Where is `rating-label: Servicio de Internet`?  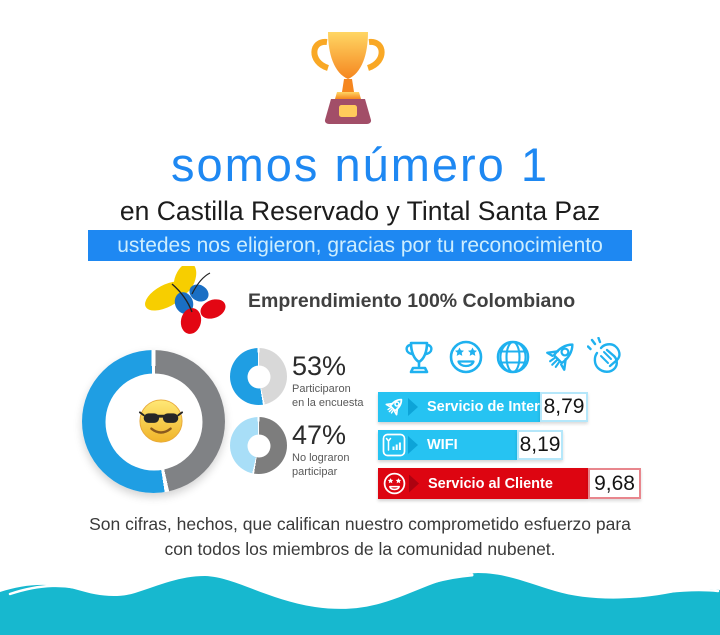 rating-label: Servicio de Internet is located at coordinates (494, 407).